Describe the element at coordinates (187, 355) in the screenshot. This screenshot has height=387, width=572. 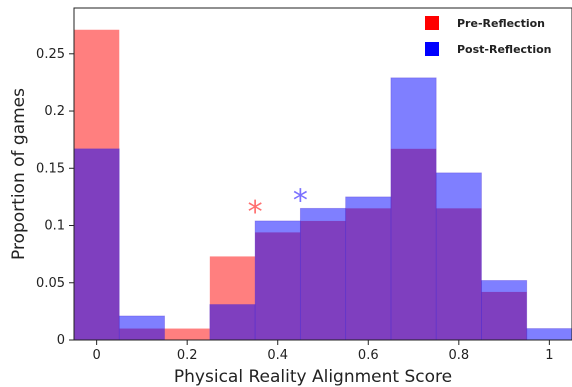
I see `x-tick-label: 0.2` at that location.